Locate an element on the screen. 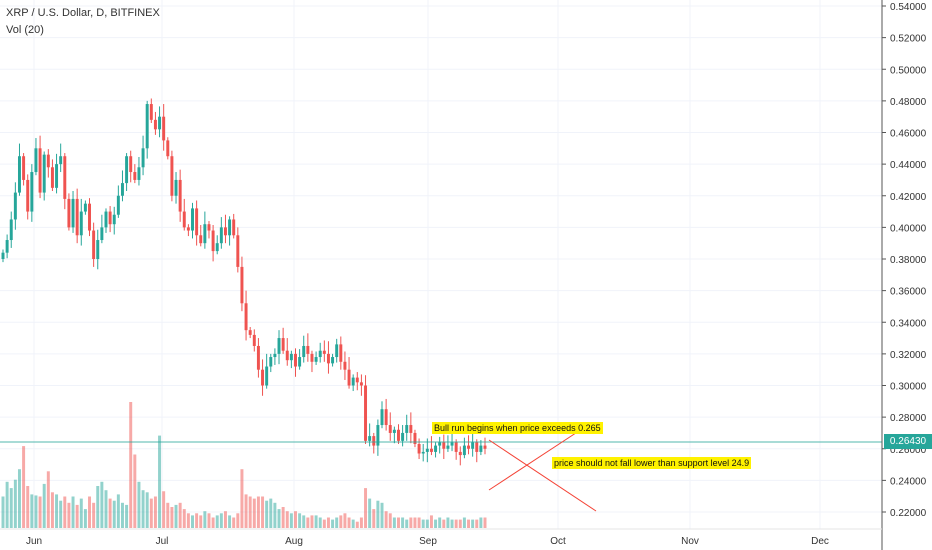 This screenshot has height=550, width=932. y-tick-label: 0.54000 is located at coordinates (908, 7).